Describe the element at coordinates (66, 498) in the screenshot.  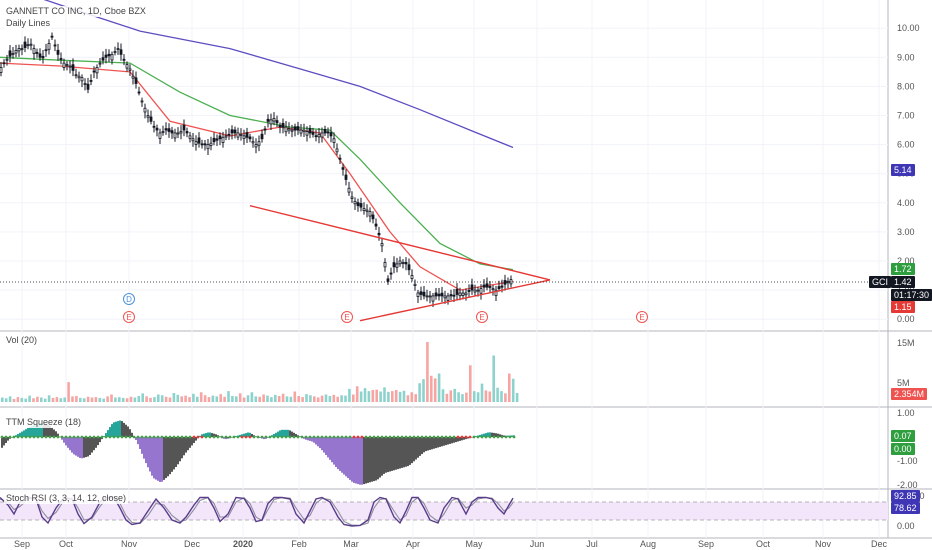
I see `stoch-pane-title: Stoch RSI (3, 3, 14, 12, close)` at that location.